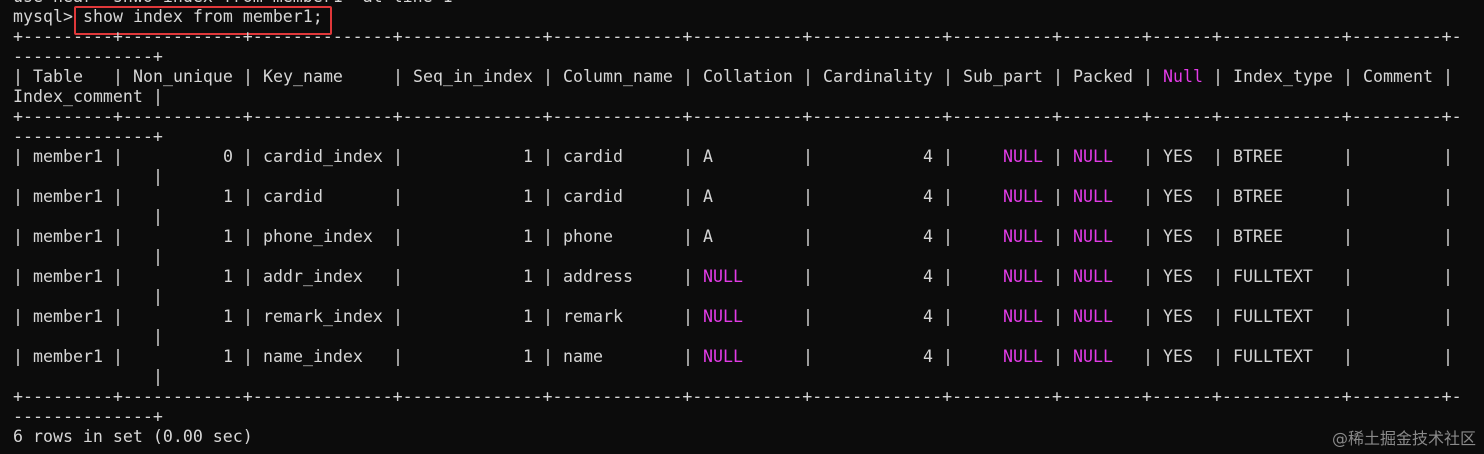 Image resolution: width=1484 pixels, height=454 pixels. Describe the element at coordinates (203, 16) in the screenshot. I see `command: show index from member1;` at that location.